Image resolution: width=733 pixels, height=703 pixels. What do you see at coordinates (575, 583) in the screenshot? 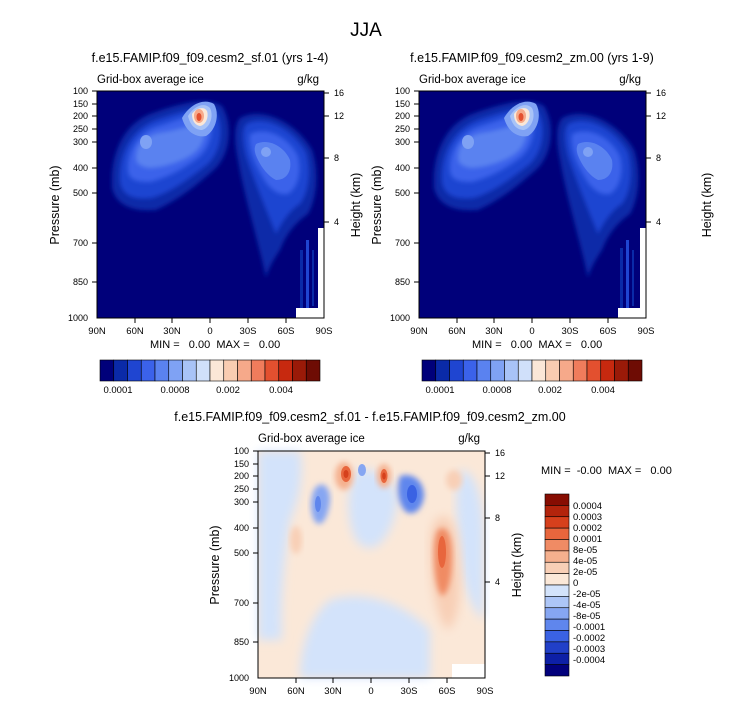
I see `colorbar-label: 0` at bounding box center [575, 583].